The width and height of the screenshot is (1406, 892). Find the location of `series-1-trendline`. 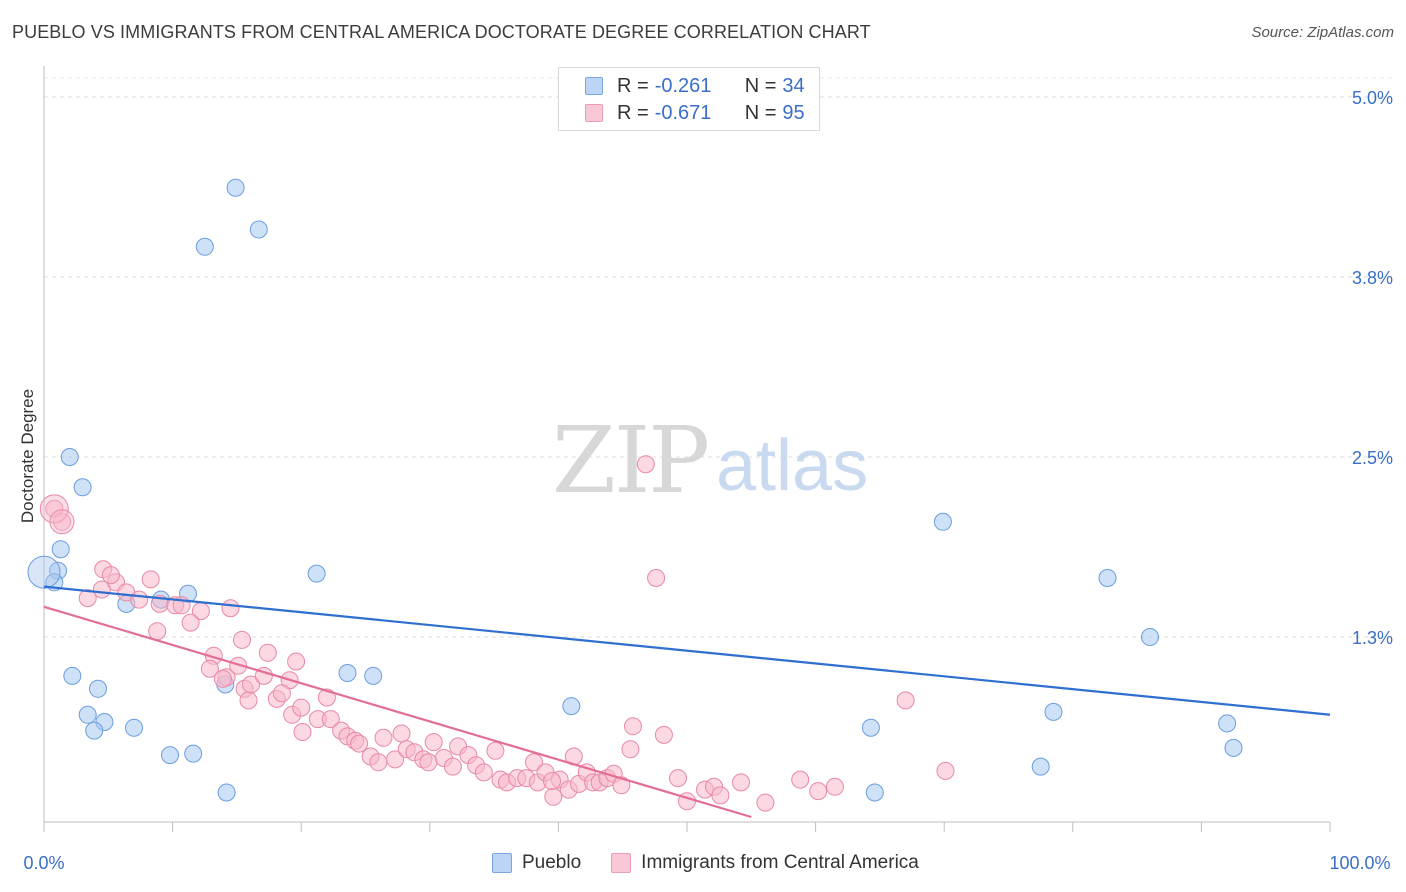

series-1-trendline is located at coordinates (397, 712).